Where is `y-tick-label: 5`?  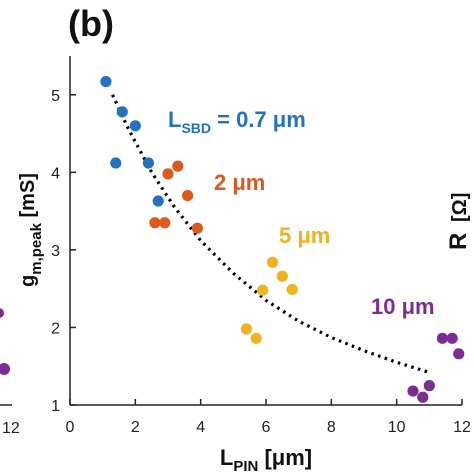
y-tick-label: 5 is located at coordinates (55, 96).